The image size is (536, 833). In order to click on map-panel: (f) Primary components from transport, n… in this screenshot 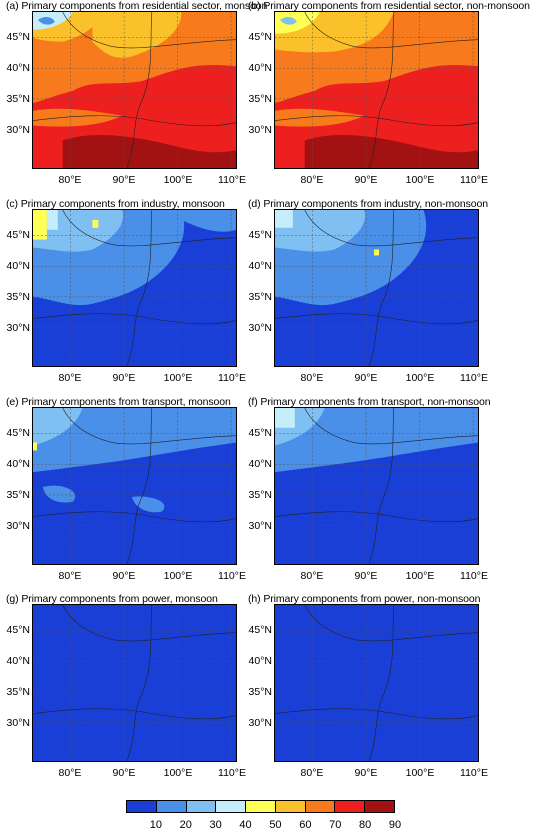, I will do `click(376, 493)`.